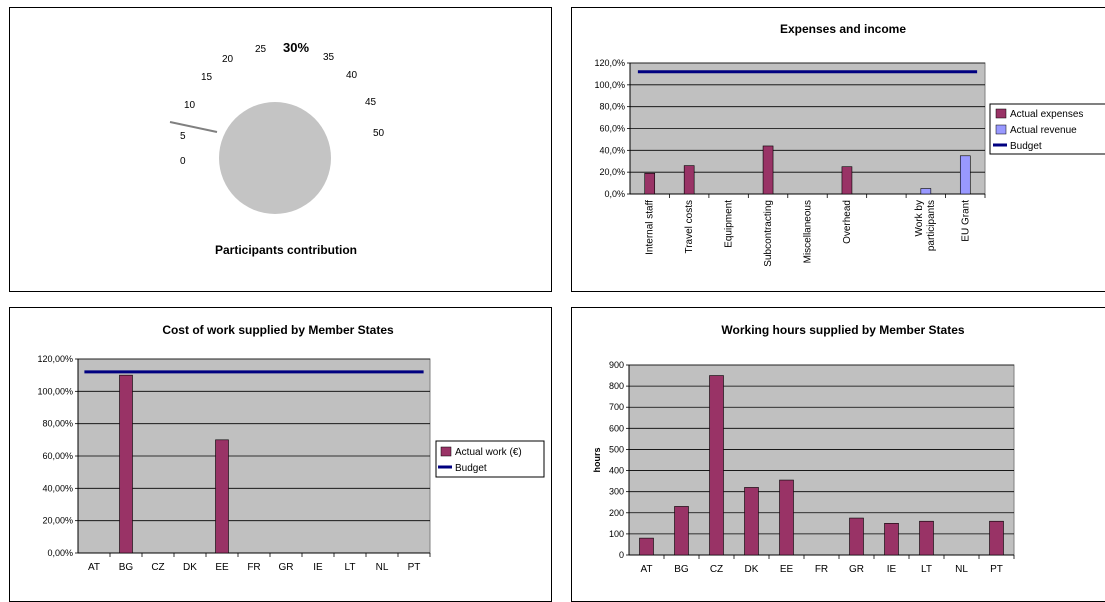  Describe the element at coordinates (821, 460) in the screenshot. I see `plot-area` at that location.